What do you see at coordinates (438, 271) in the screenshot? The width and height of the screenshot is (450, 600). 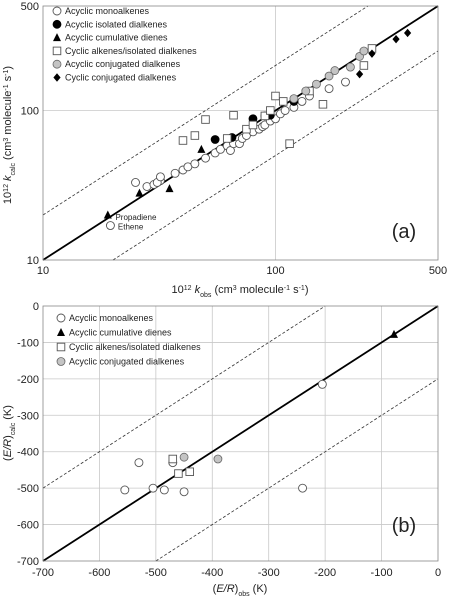 I see `x-tick-label: 500` at bounding box center [438, 271].